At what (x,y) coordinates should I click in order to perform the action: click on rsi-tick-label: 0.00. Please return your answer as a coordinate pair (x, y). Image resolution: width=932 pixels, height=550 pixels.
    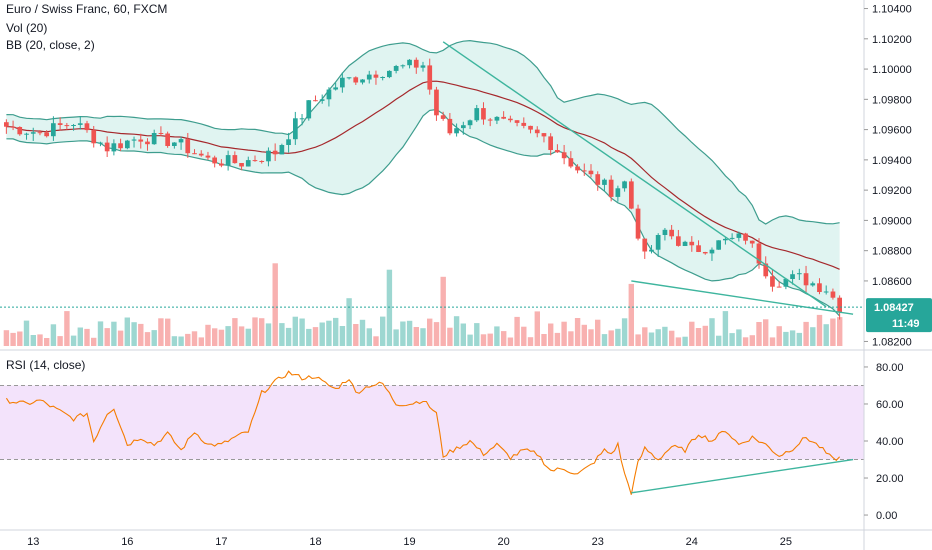
    Looking at the image, I should click on (886, 516).